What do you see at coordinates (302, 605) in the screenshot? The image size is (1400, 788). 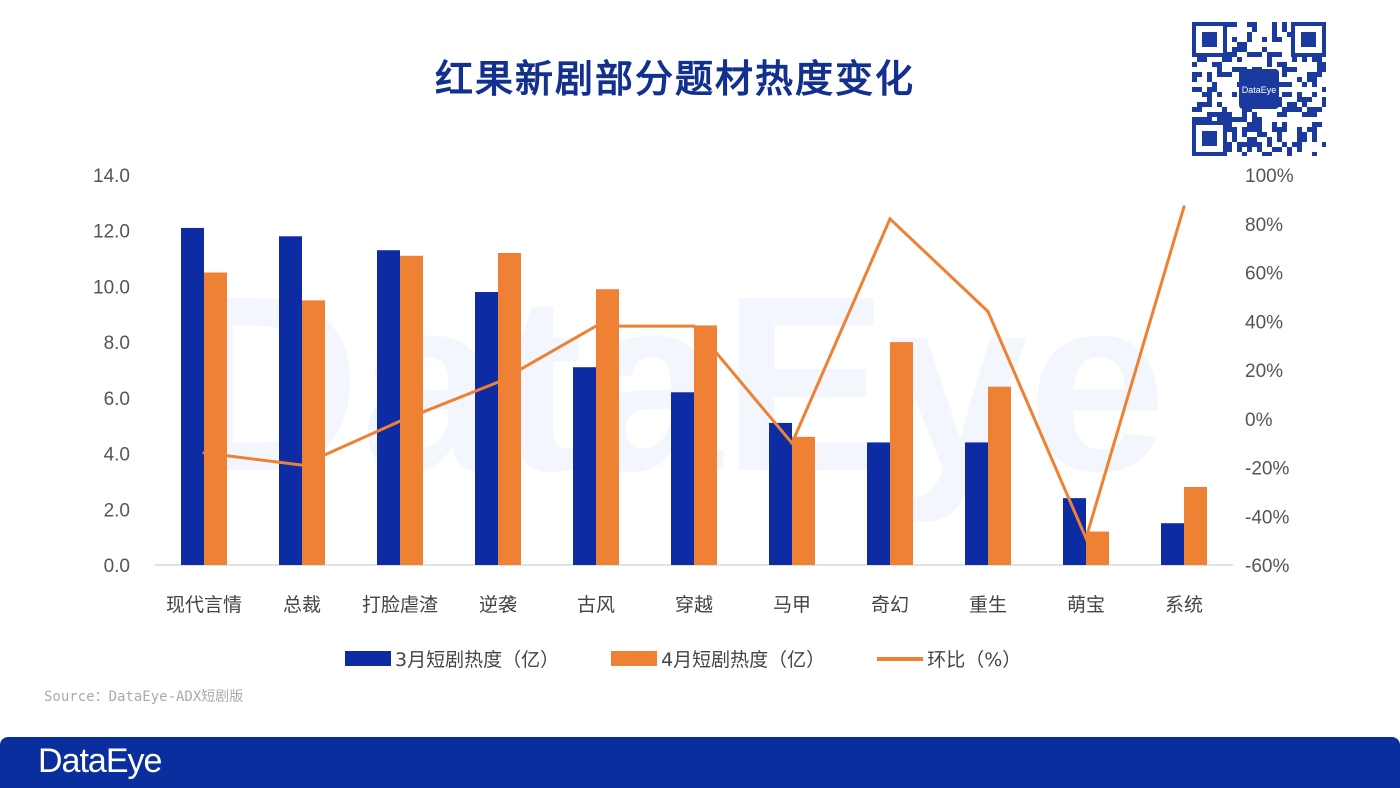 I see `x-category-label: 总裁` at bounding box center [302, 605].